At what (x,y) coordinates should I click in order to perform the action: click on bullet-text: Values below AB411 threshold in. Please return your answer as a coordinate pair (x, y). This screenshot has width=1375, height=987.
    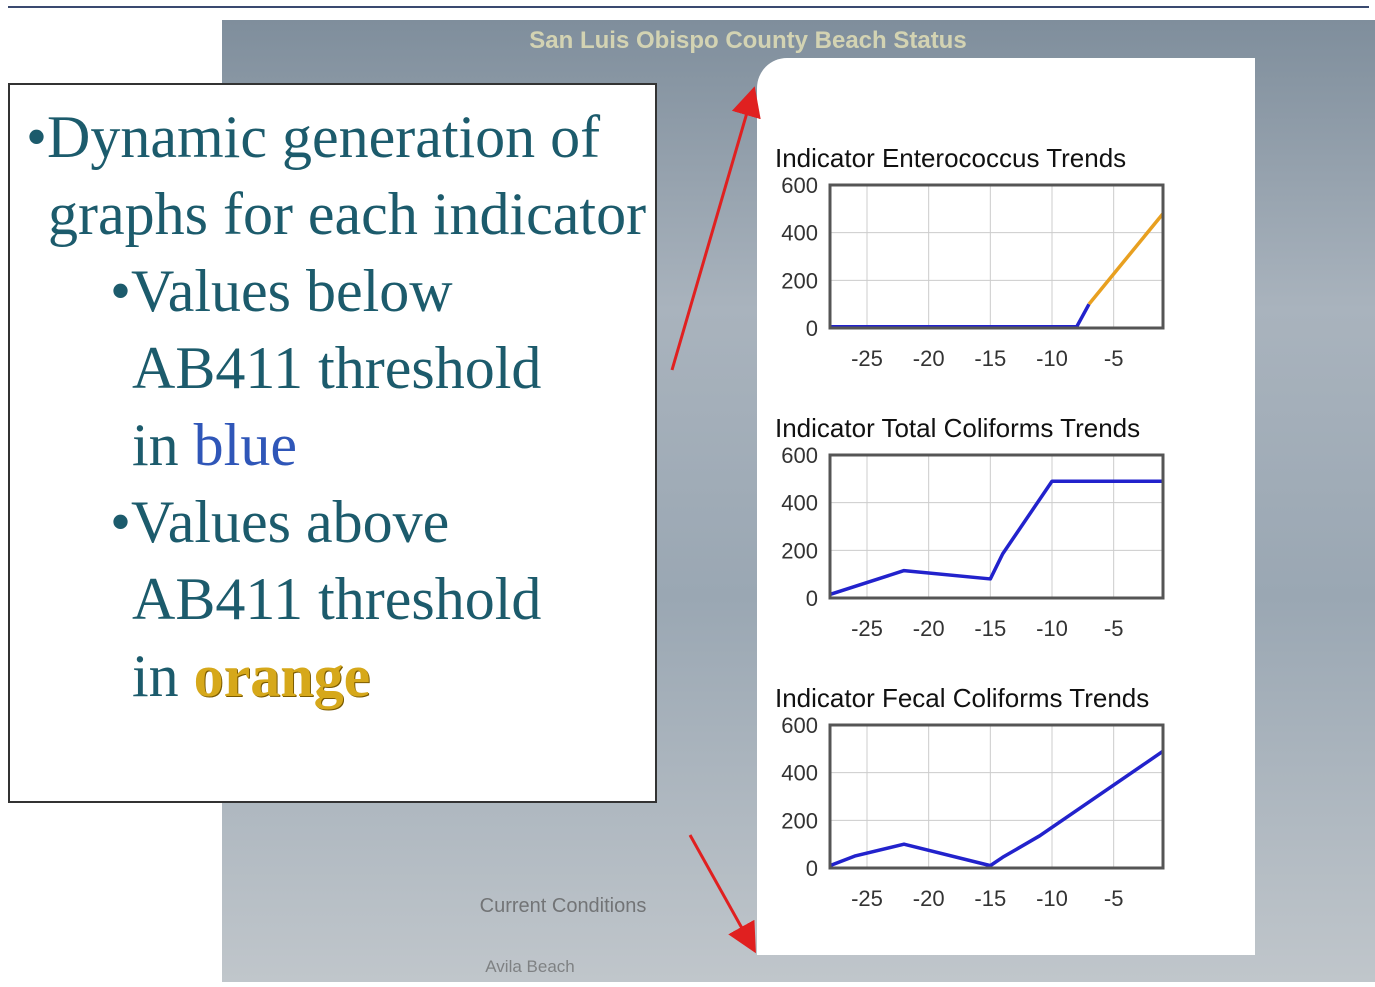
    Looking at the image, I should click on (344, 368).